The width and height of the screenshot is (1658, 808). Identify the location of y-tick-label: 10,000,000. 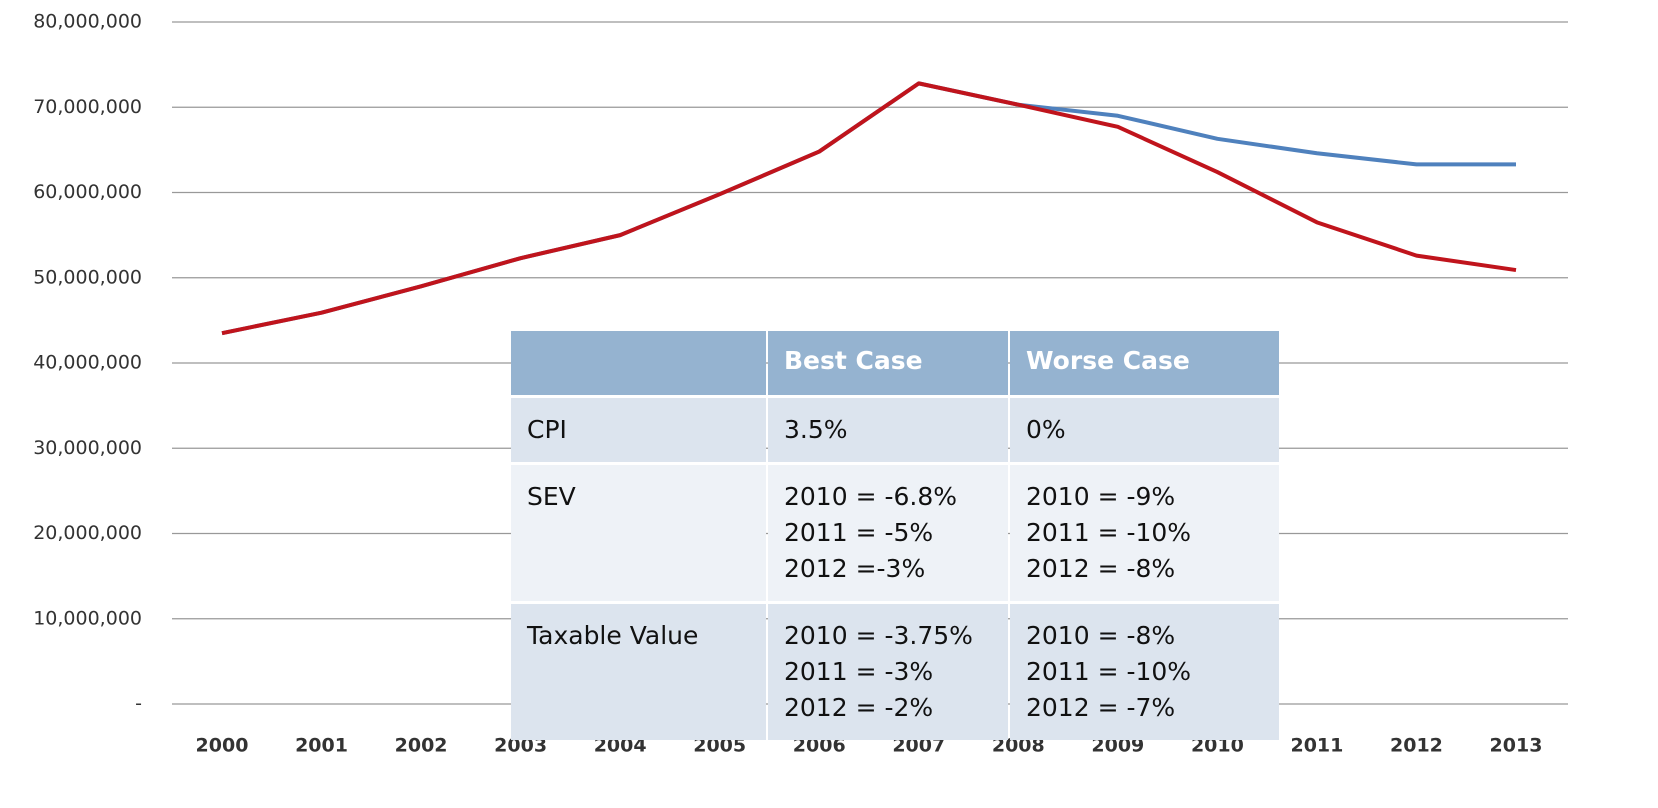
(87, 618).